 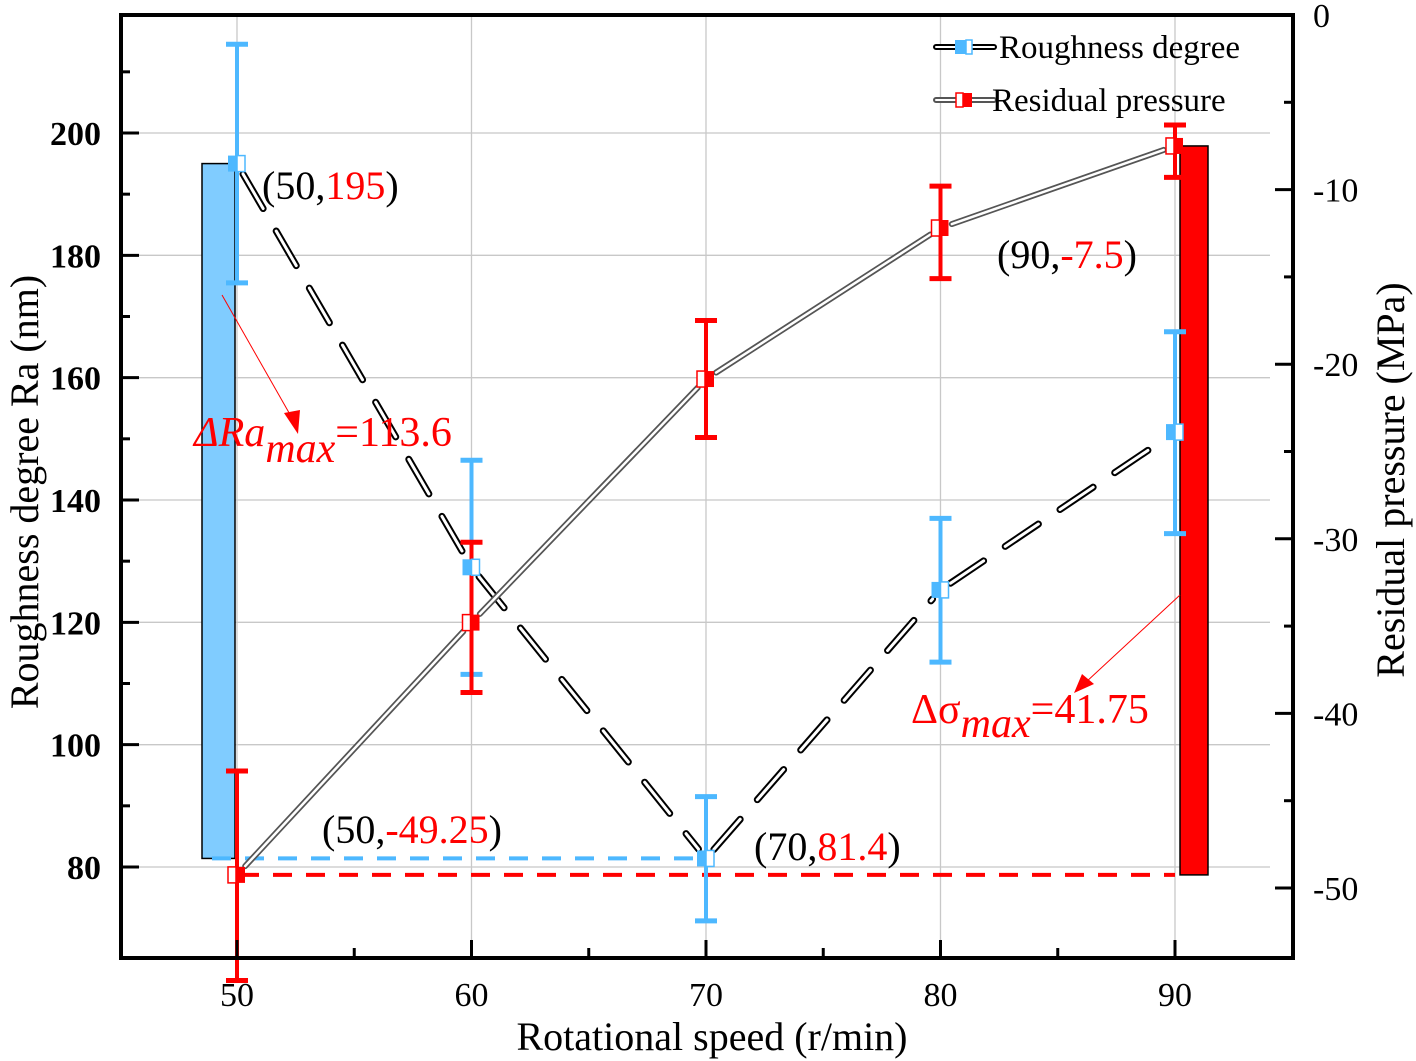 I want to click on annotation-50-49.25: (50,-49.25), so click(x=412, y=829).